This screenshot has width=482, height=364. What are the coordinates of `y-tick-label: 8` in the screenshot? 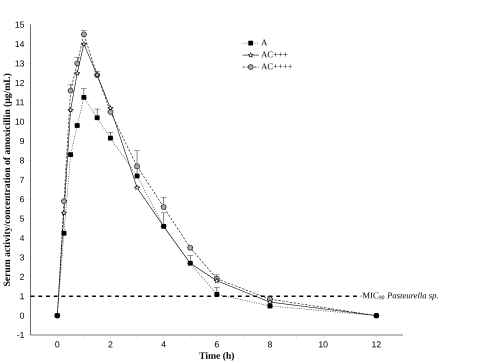 It's located at (22, 160).